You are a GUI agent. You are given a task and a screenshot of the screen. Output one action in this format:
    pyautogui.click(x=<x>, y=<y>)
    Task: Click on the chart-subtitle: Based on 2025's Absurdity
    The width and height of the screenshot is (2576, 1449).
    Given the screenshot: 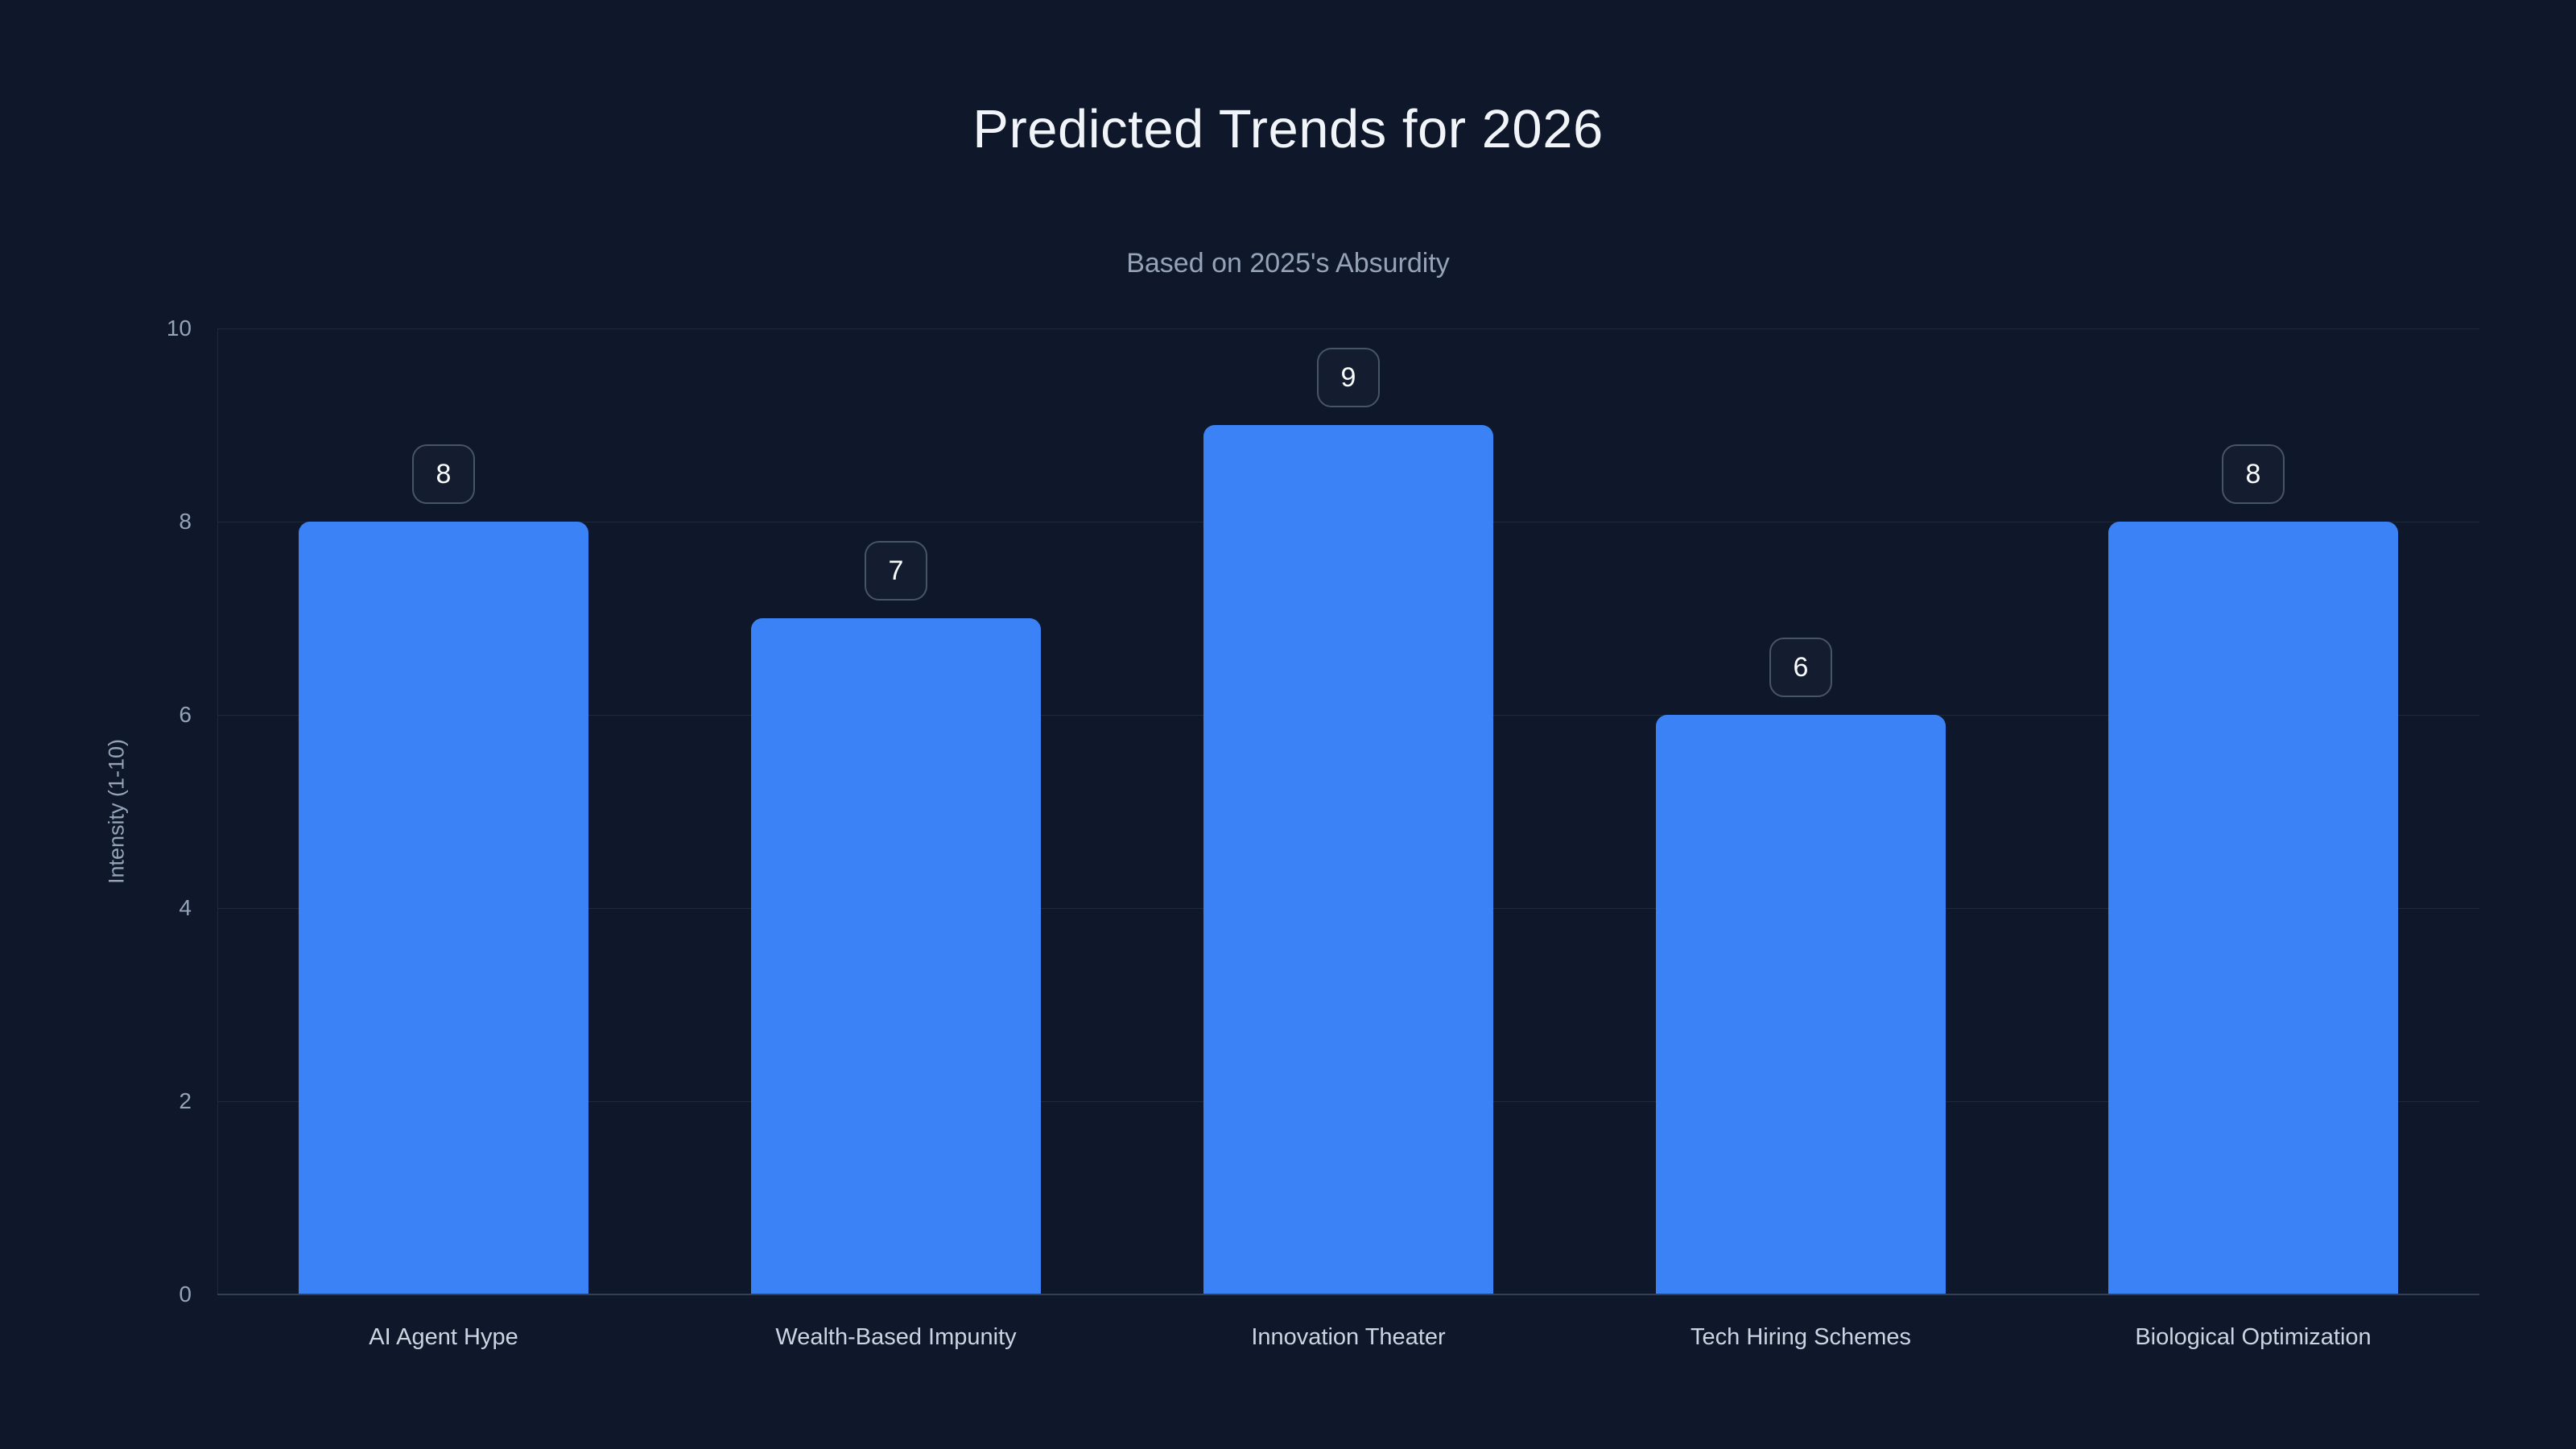 What is the action you would take?
    pyautogui.click(x=1288, y=263)
    